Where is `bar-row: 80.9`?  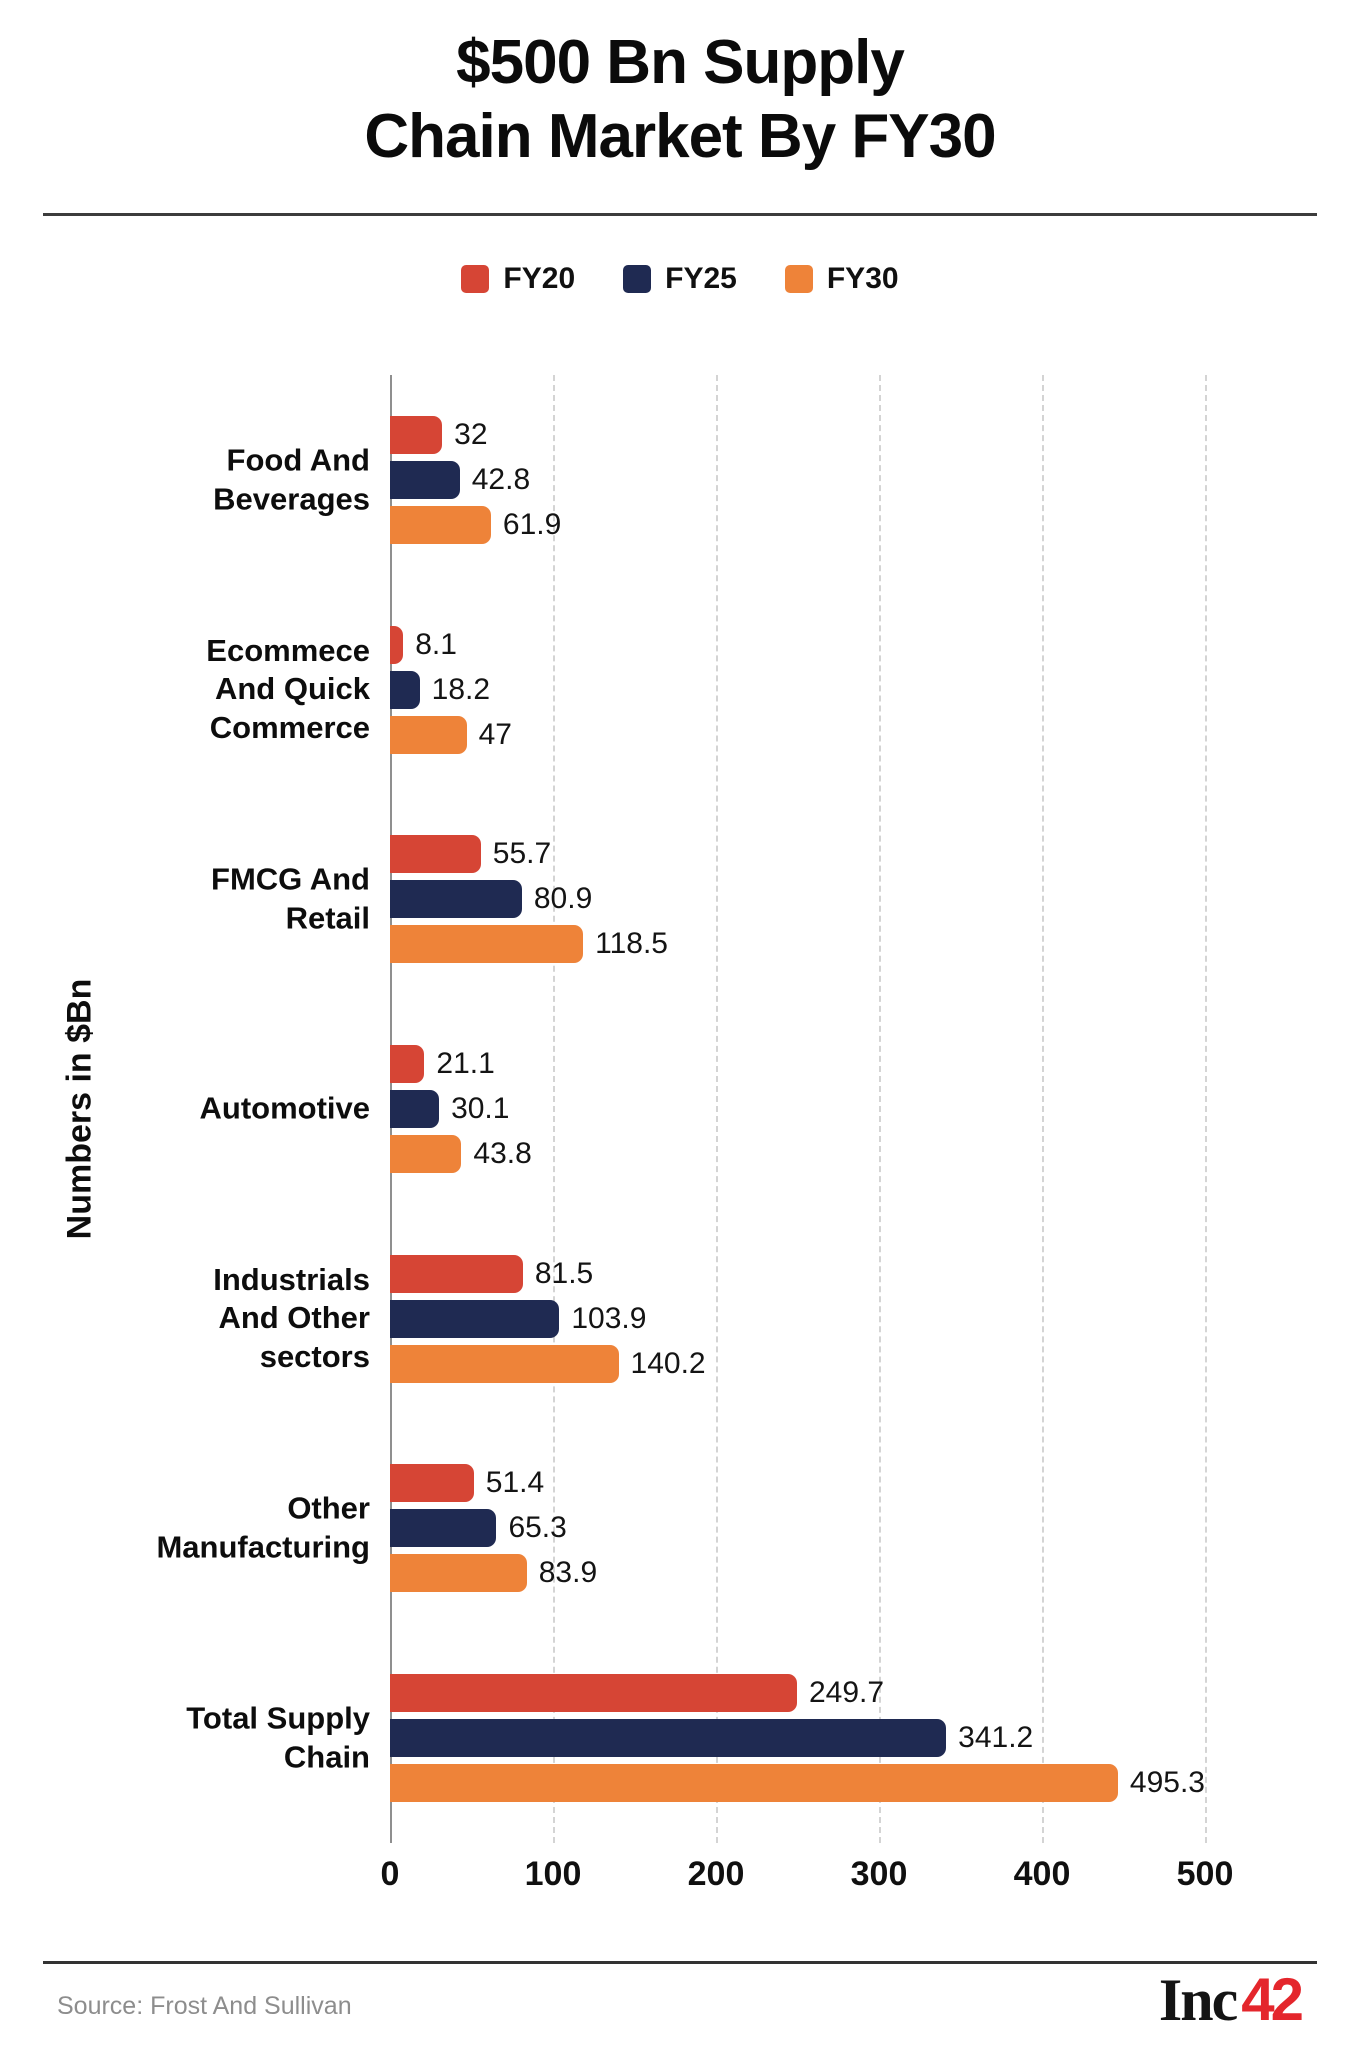
bar-row: 80.9 is located at coordinates (797, 899).